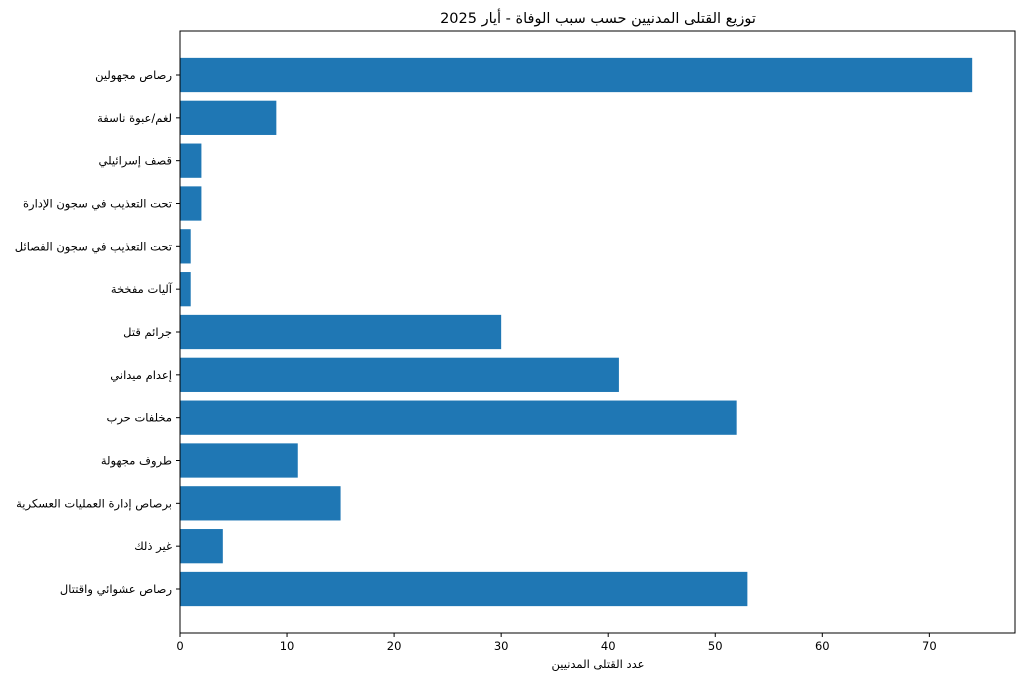 The width and height of the screenshot is (1024, 679). Describe the element at coordinates (608, 646) in the screenshot. I see `x-tick-label: 40` at that location.